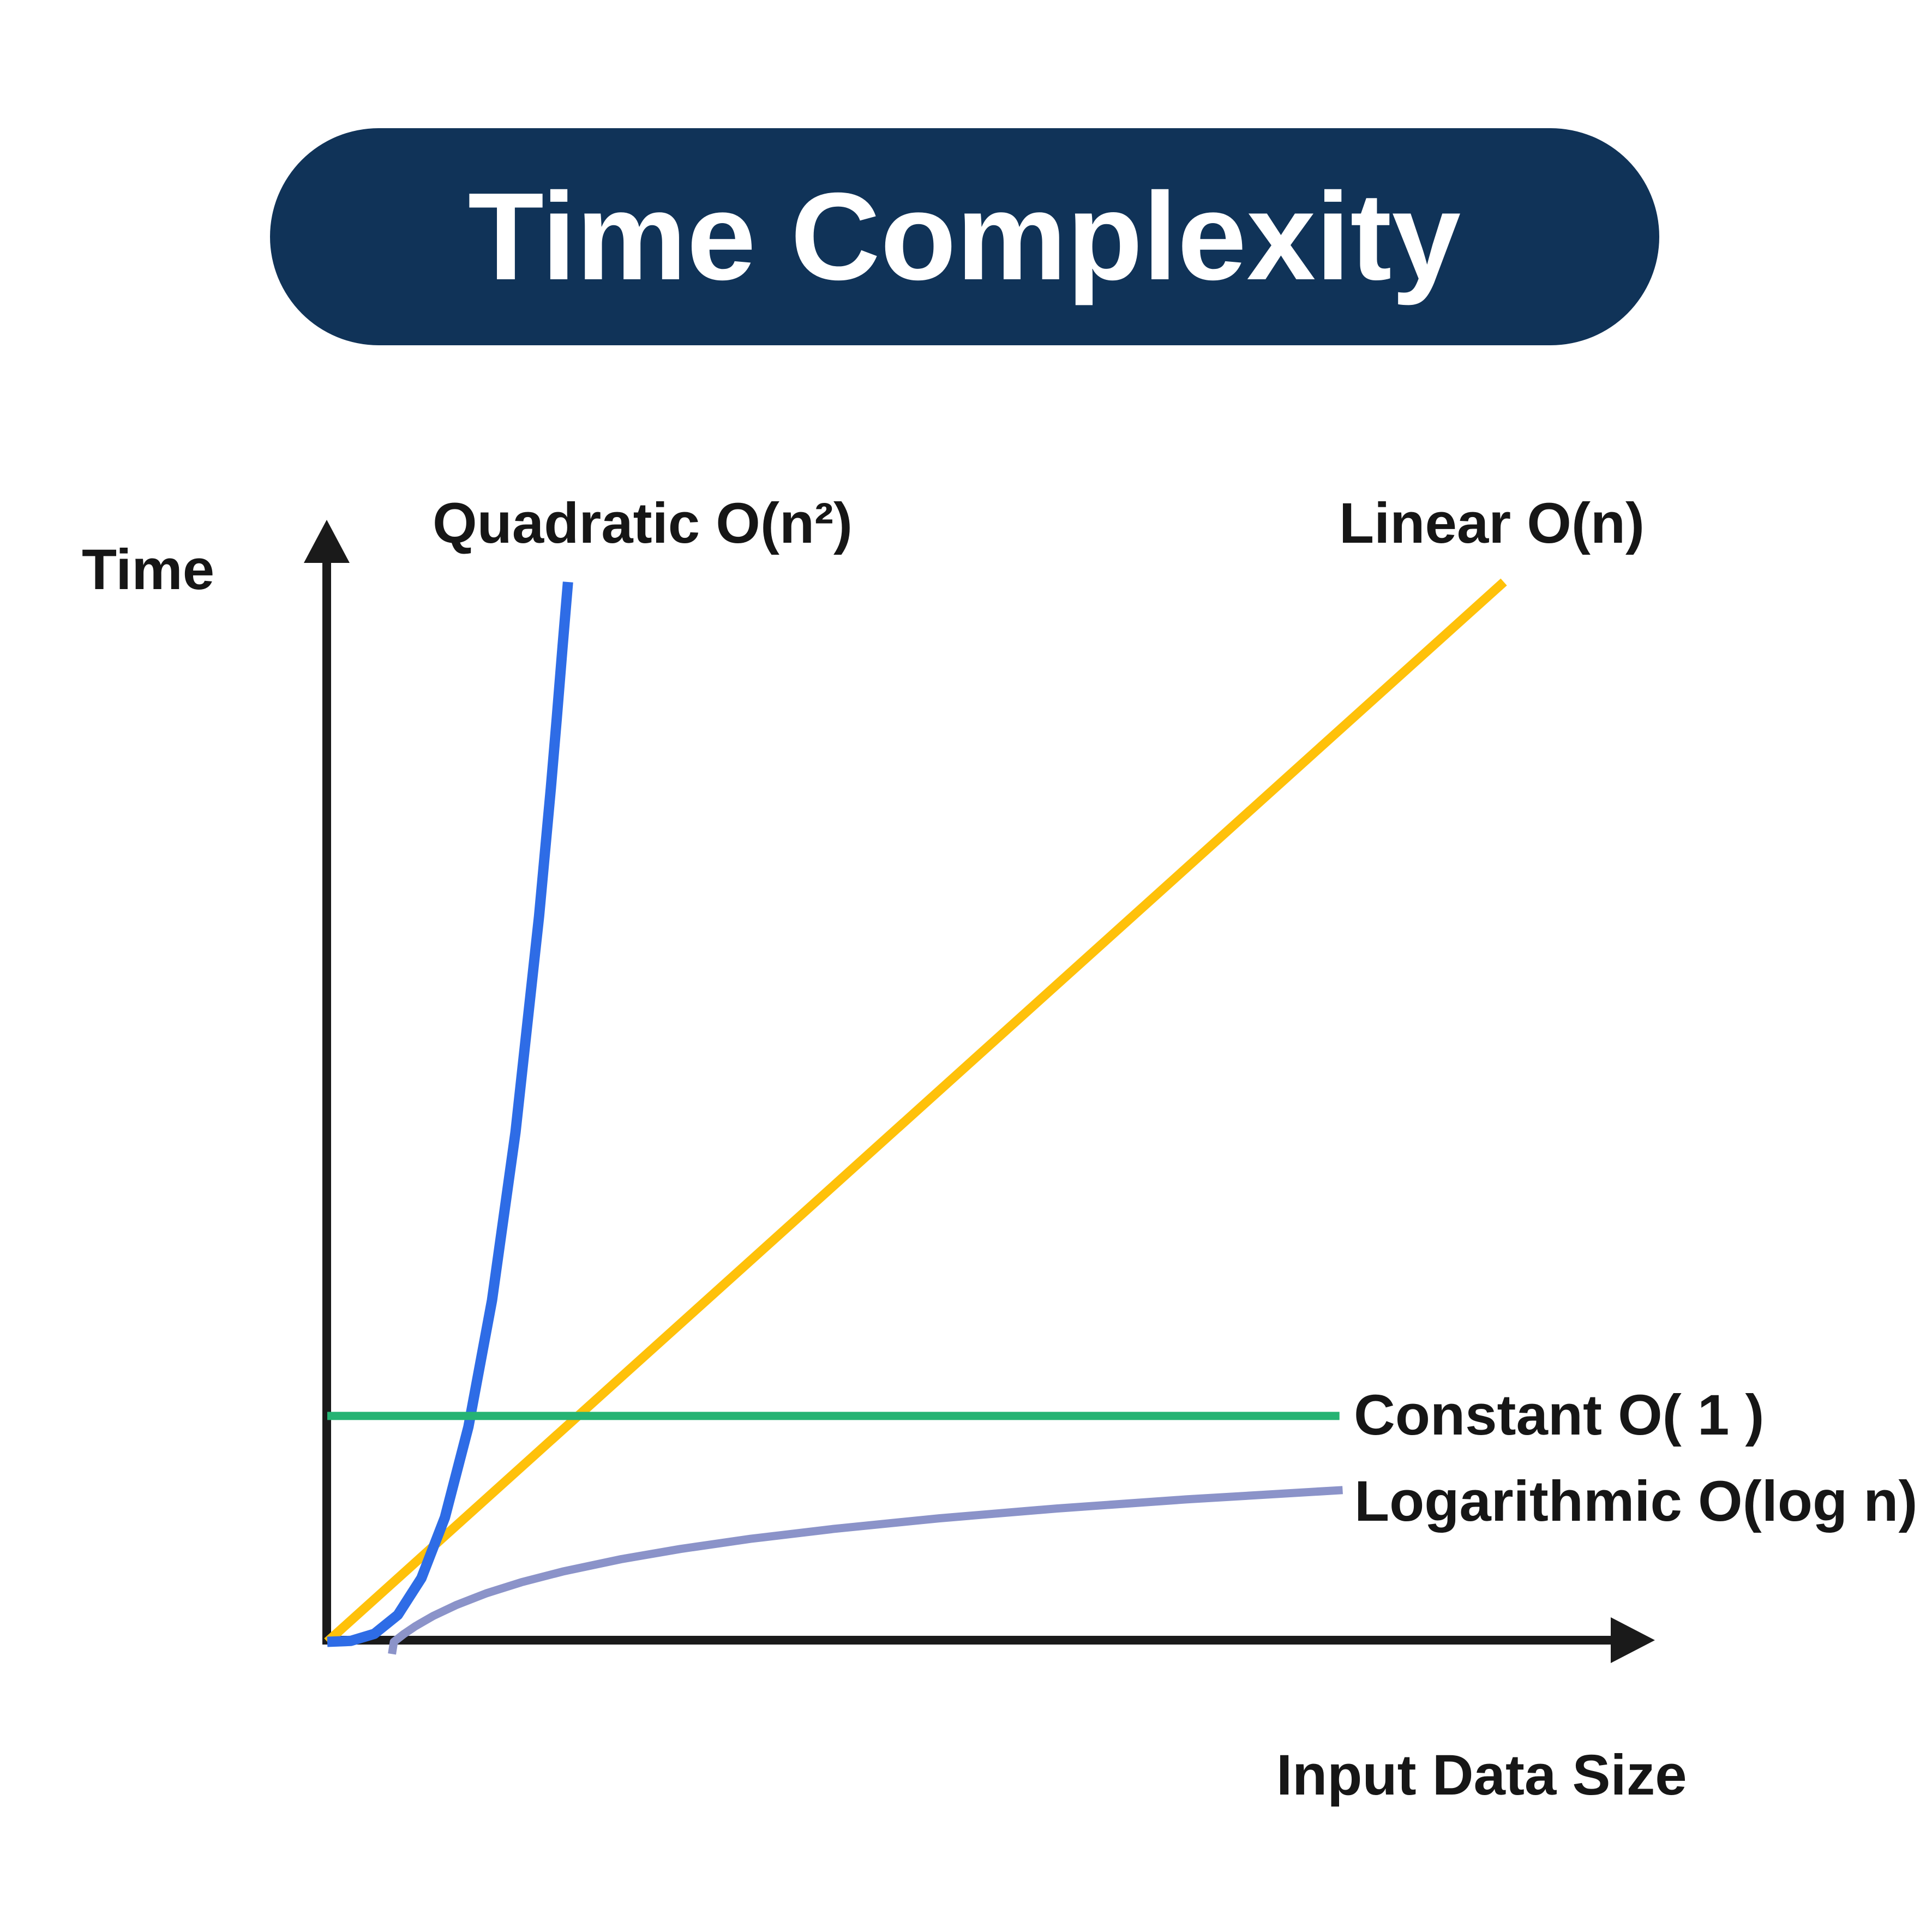 Image resolution: width=1932 pixels, height=1932 pixels. Describe the element at coordinates (327, 541) in the screenshot. I see `y-axis-arrowhead-icon` at that location.